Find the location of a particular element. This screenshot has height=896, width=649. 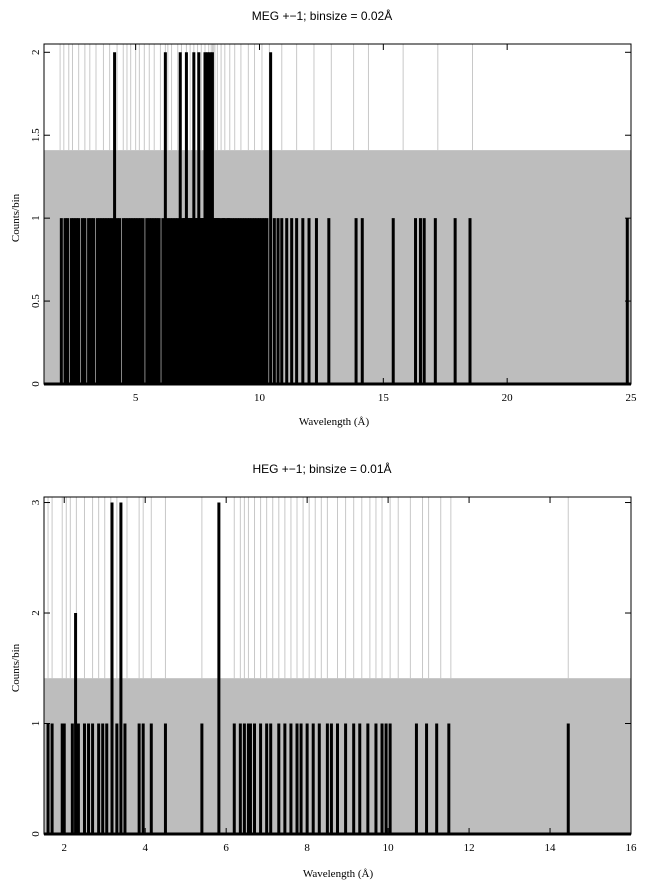

x-tick-label: 4 is located at coordinates (145, 848).